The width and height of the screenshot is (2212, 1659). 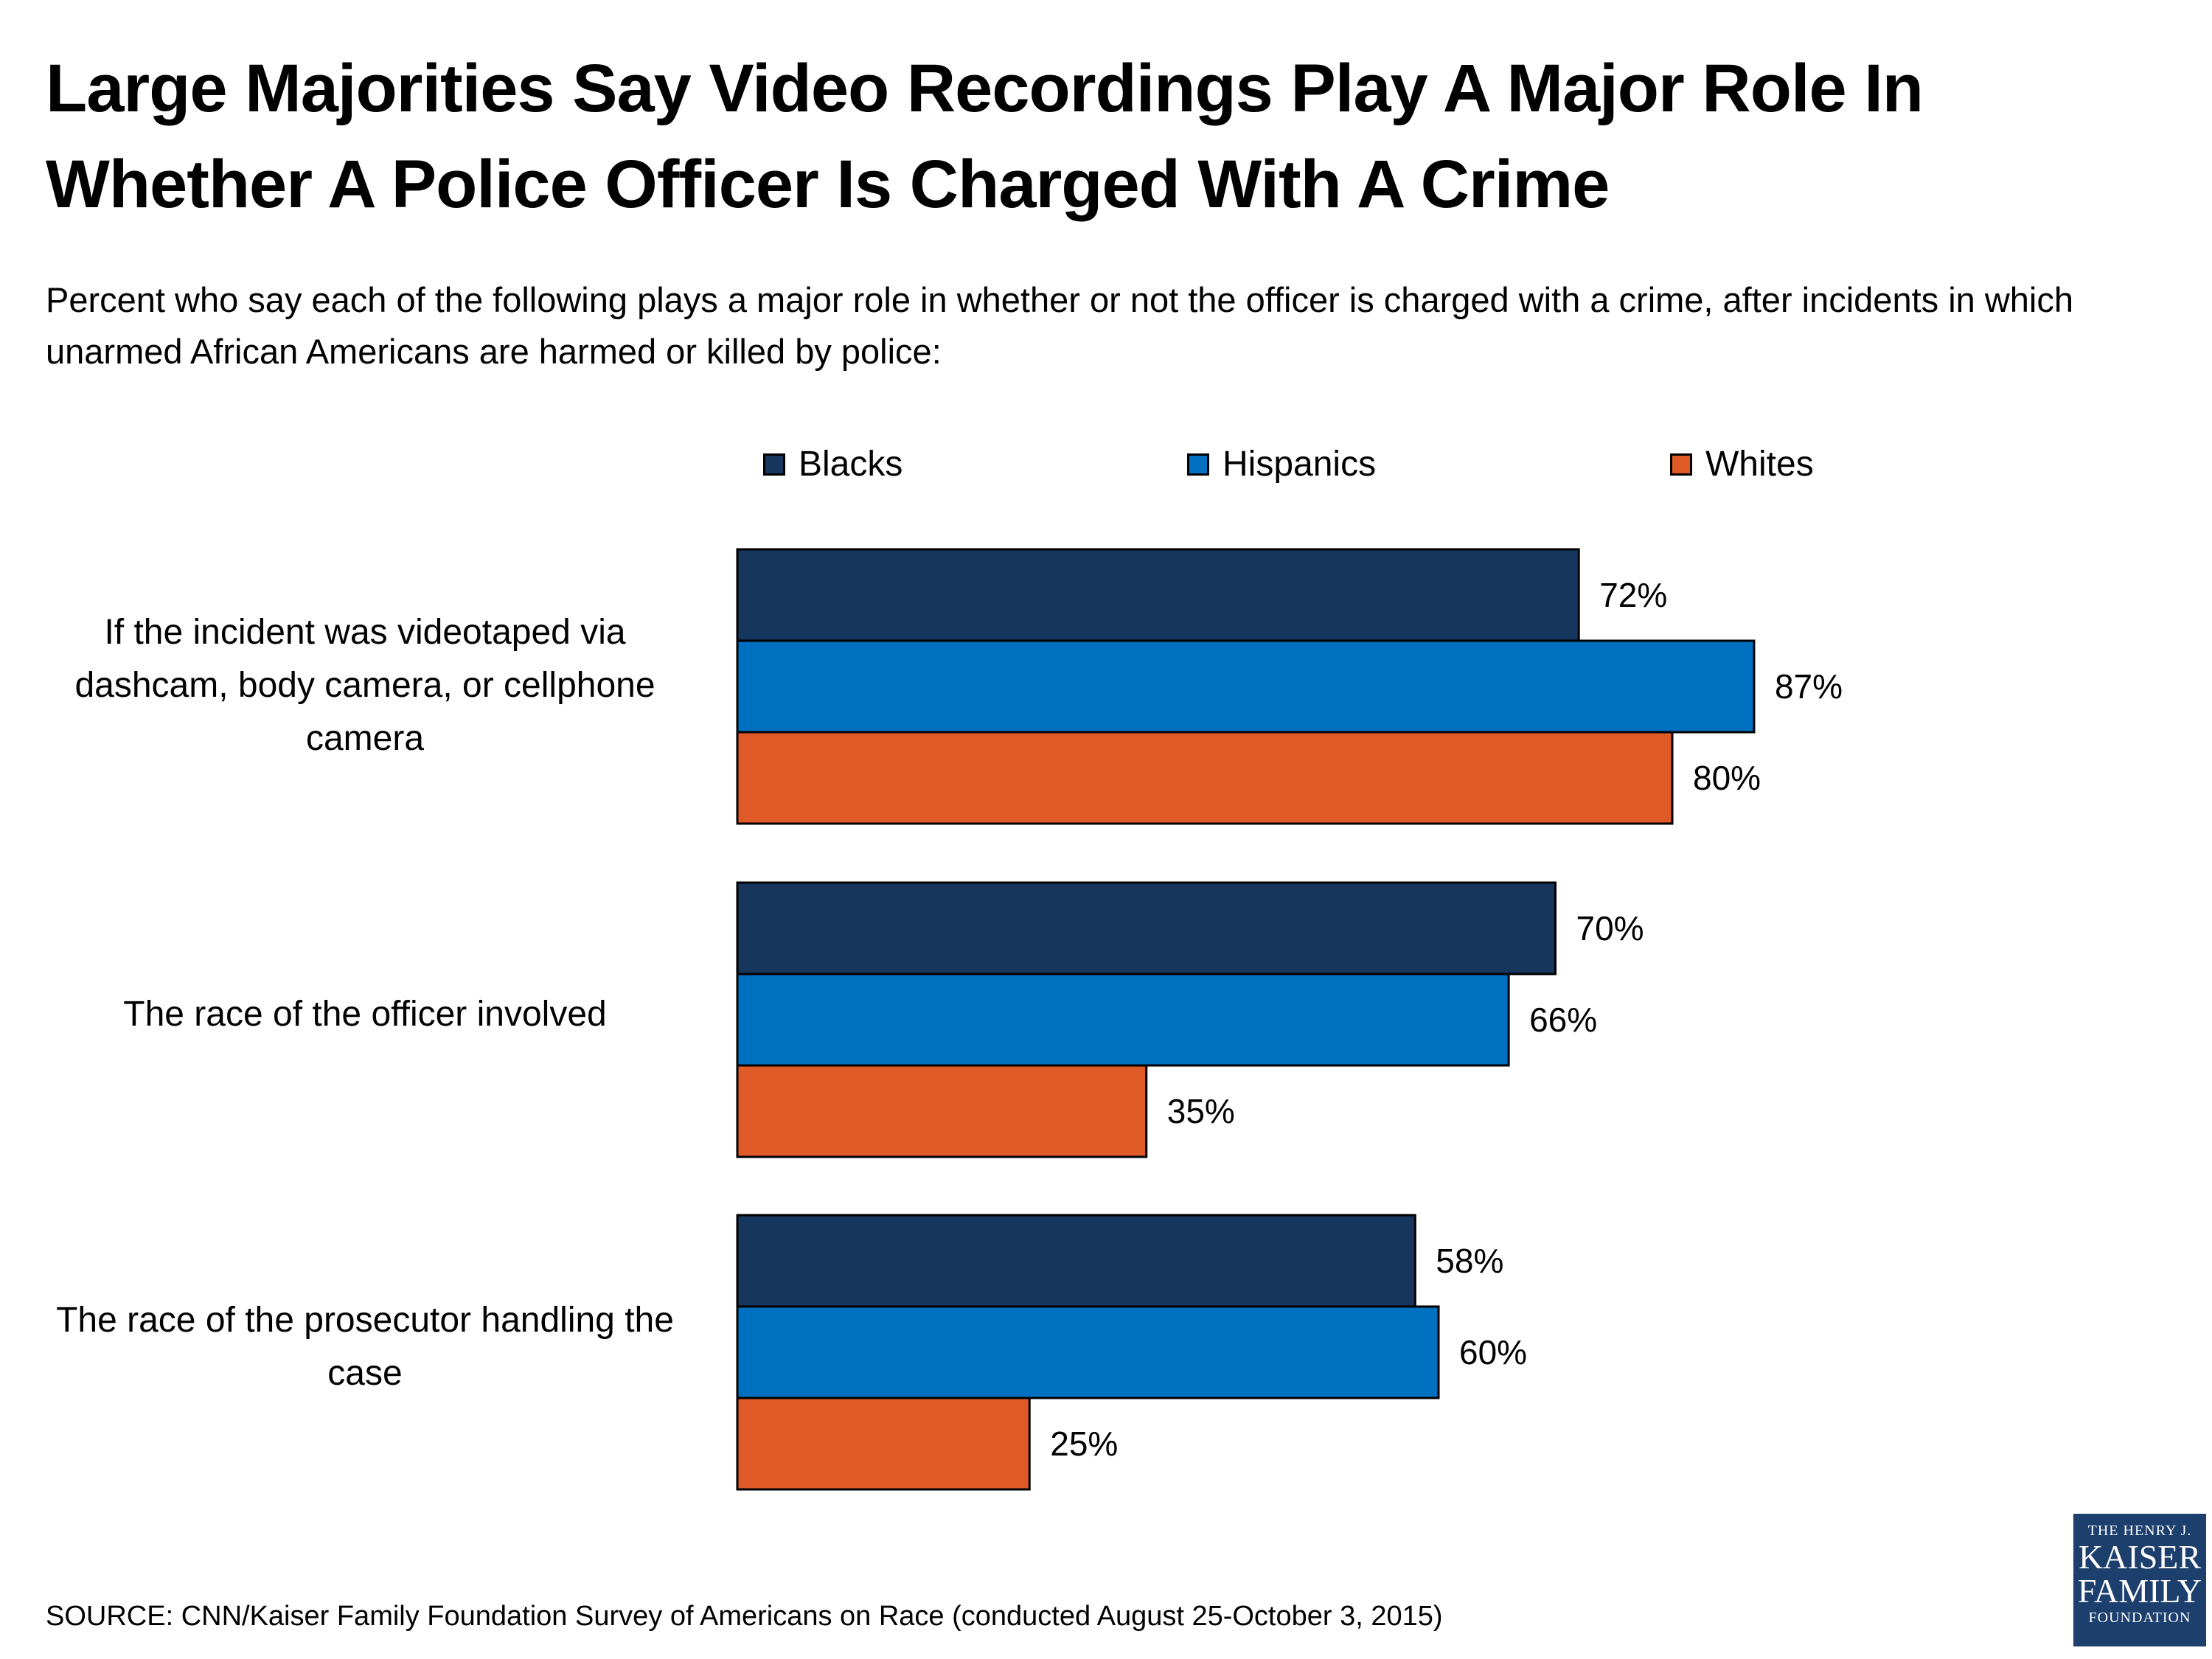 I want to click on legend-swatch-hispanics, so click(x=1198, y=464).